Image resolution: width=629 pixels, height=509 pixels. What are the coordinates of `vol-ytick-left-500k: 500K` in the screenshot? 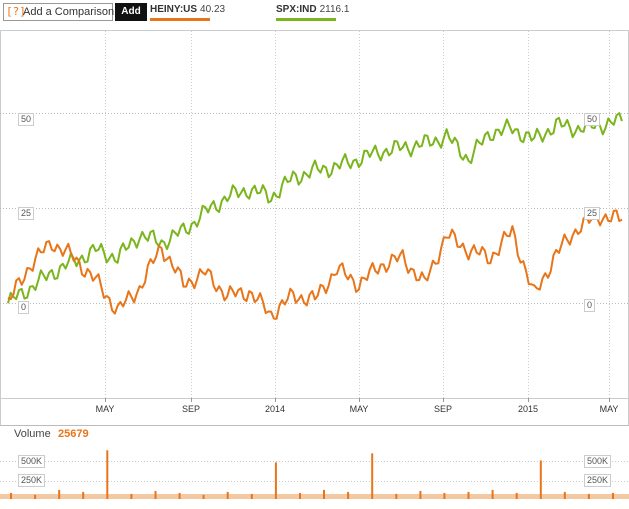 It's located at (32, 461).